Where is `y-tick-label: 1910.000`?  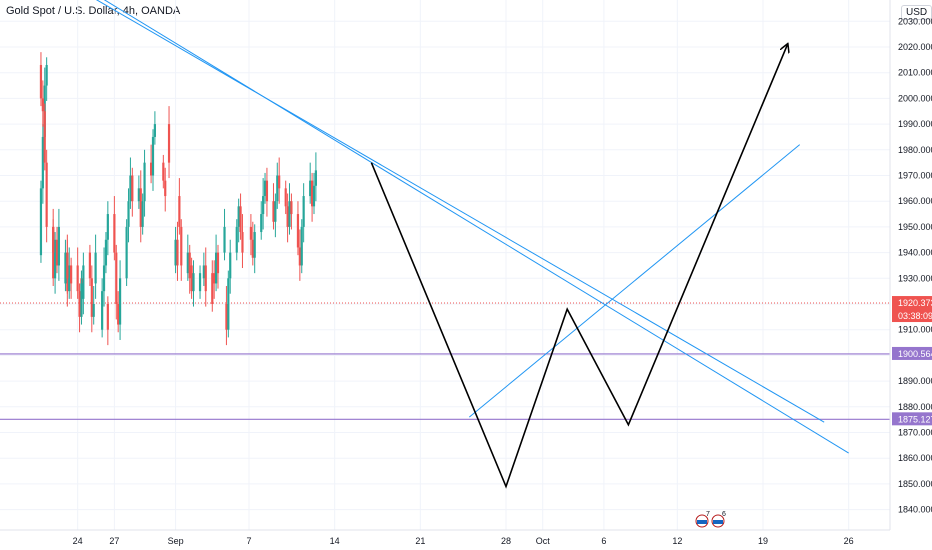
y-tick-label: 1910.000 is located at coordinates (915, 330).